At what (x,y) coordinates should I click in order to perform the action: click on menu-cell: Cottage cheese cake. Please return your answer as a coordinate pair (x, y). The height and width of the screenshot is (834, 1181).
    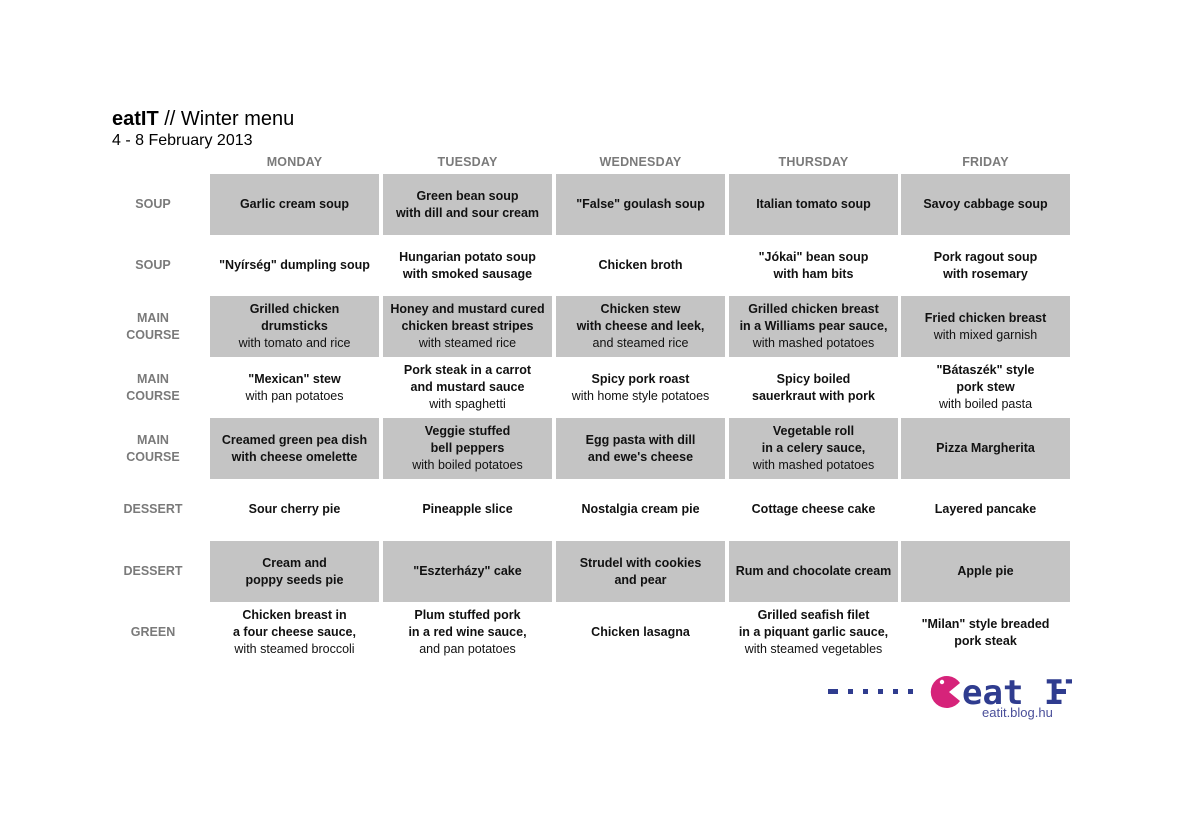
    Looking at the image, I should click on (813, 509).